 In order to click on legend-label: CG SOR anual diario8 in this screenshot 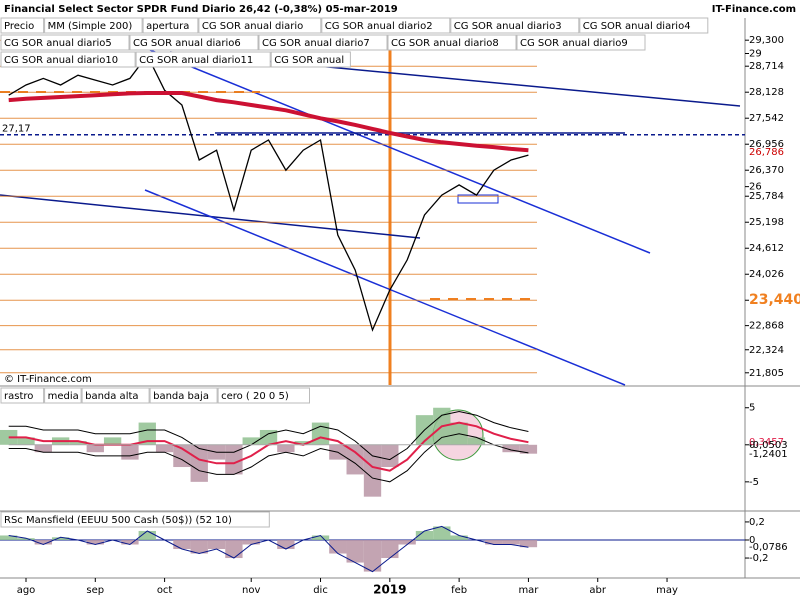, I will do `click(445, 43)`.